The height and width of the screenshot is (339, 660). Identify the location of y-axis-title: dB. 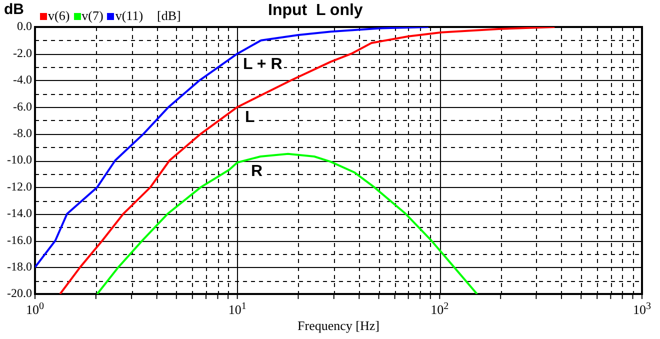
(14, 9).